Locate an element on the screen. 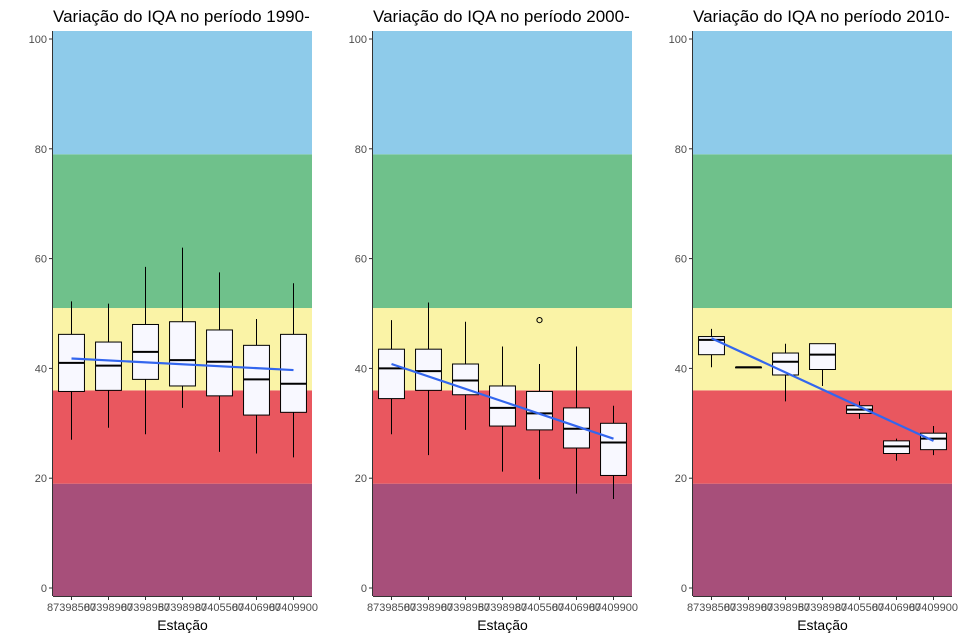 The height and width of the screenshot is (639, 960). chart-1-y-tick-label-0: 0 is located at coordinates (364, 589).